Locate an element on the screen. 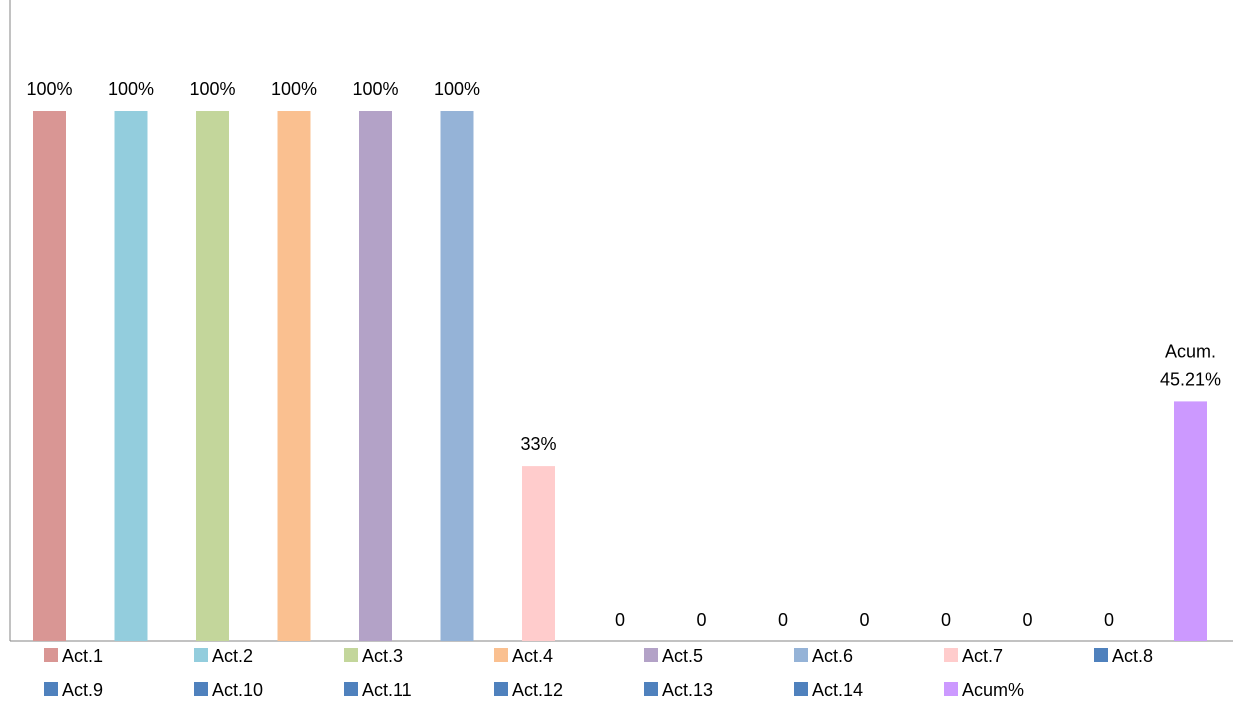 This screenshot has width=1233, height=702. data-label-act-13: 0 is located at coordinates (1027, 620).